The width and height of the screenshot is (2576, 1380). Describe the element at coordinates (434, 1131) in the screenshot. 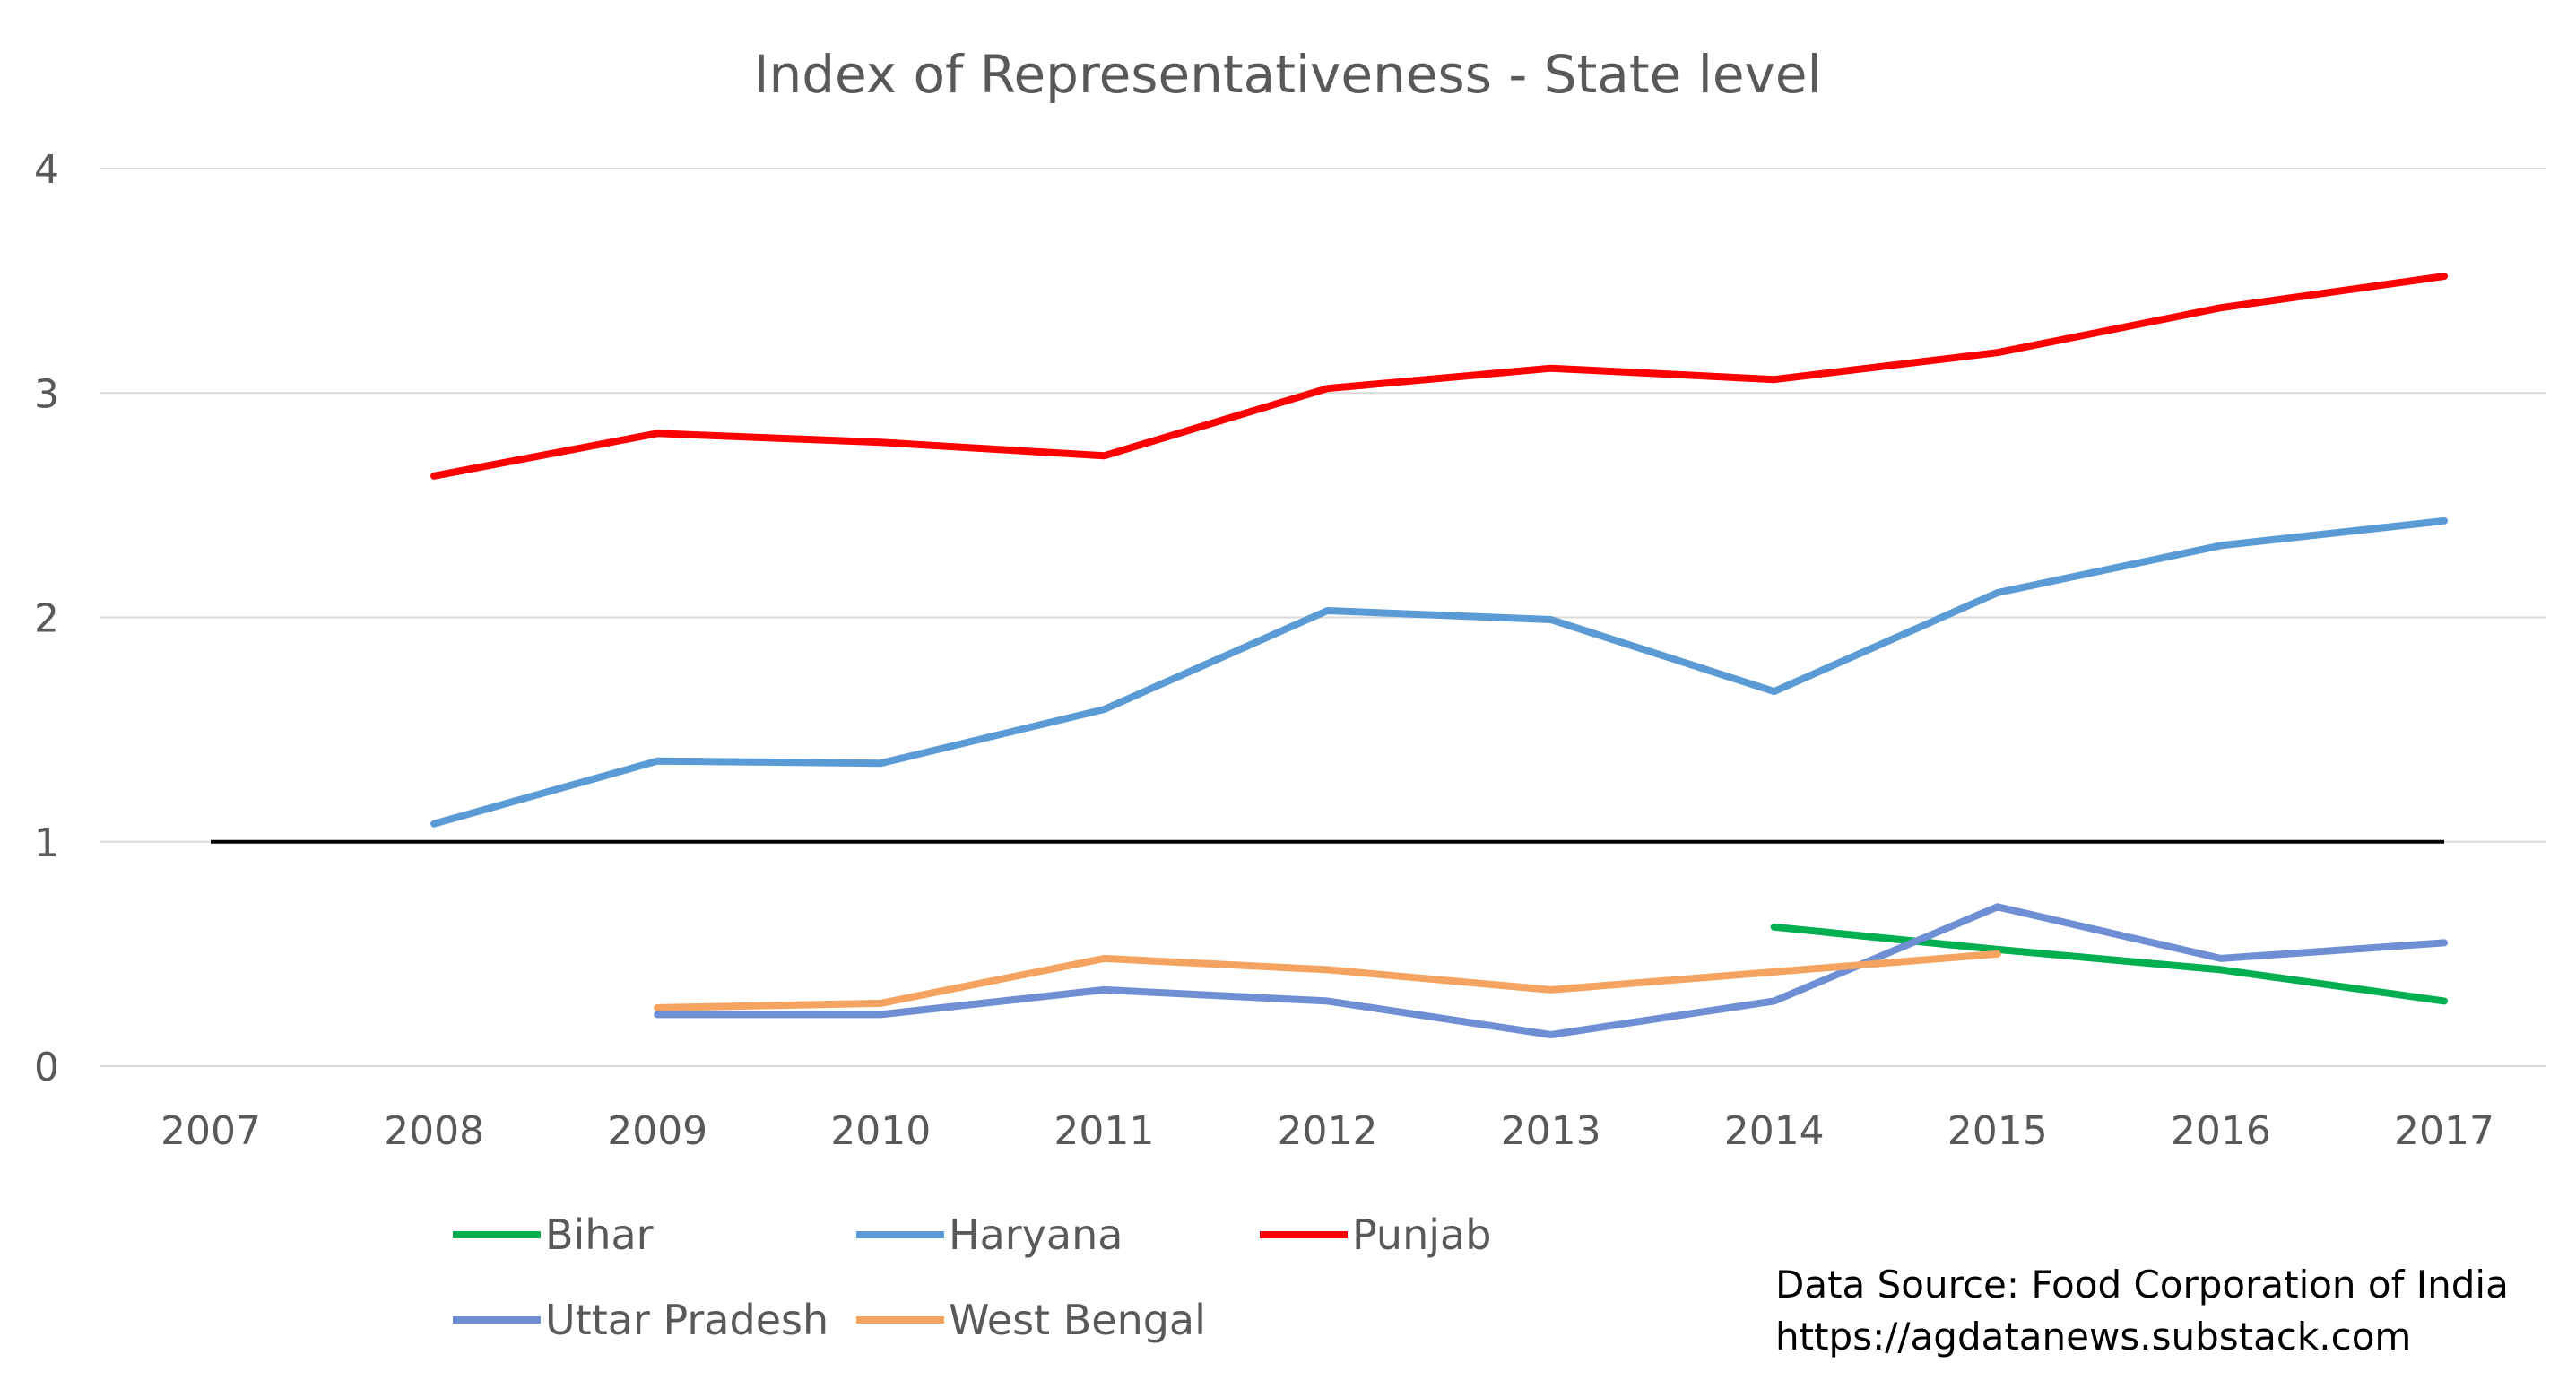

I see `x-tick-label-2008: 2008` at that location.